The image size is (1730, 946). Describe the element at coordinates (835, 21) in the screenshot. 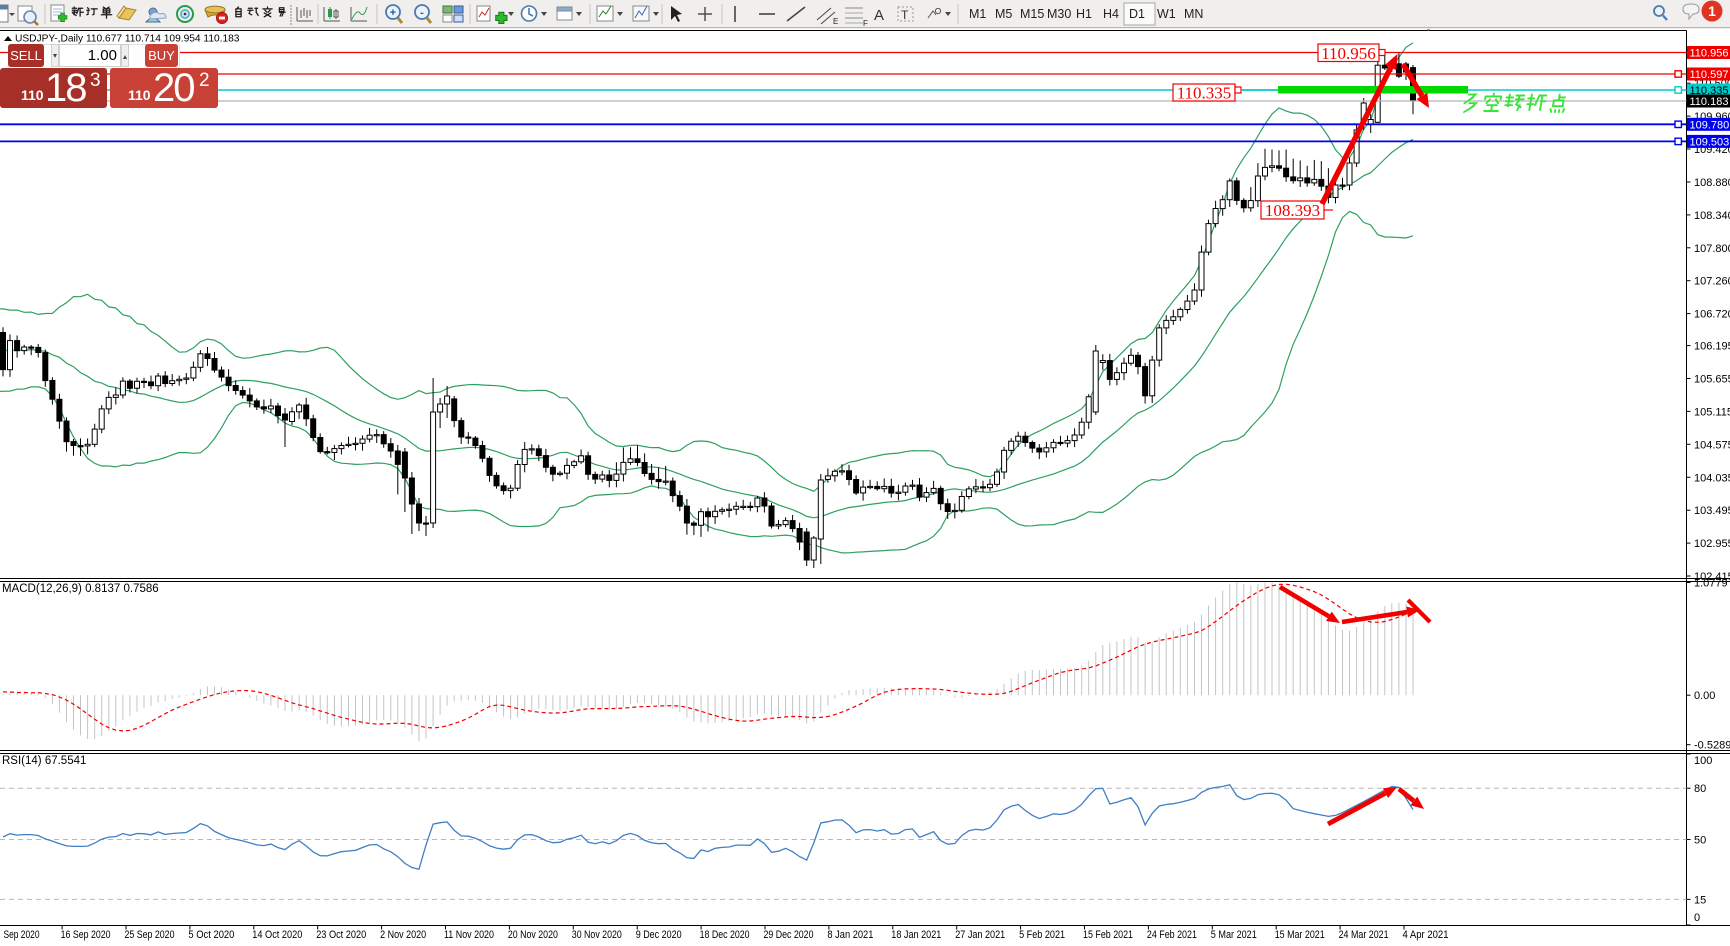

I see `svg-text: E` at that location.